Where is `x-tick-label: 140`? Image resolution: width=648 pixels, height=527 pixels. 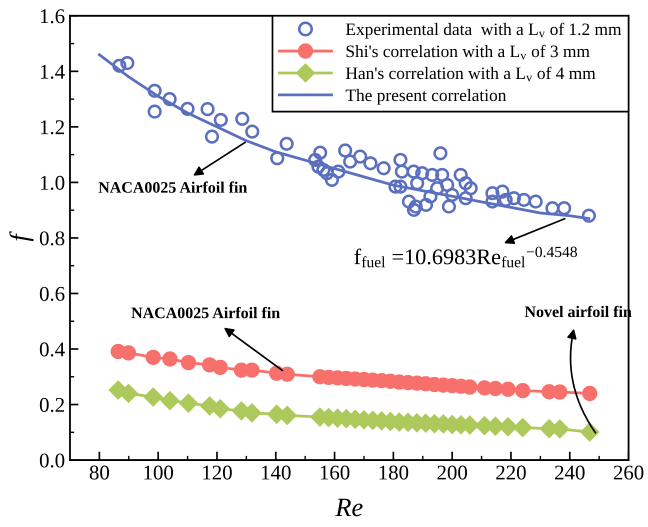 x-tick-label: 140 is located at coordinates (276, 473).